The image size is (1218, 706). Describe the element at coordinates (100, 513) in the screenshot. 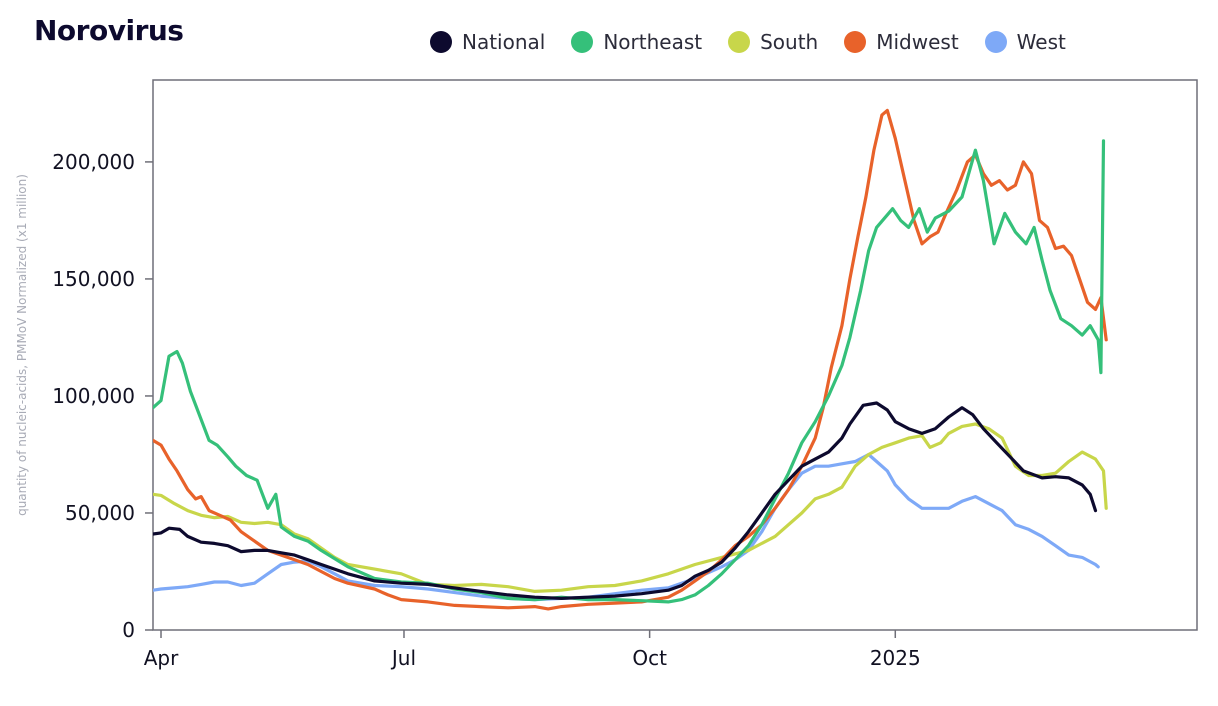

I see `y-tick-label: 50,000` at that location.